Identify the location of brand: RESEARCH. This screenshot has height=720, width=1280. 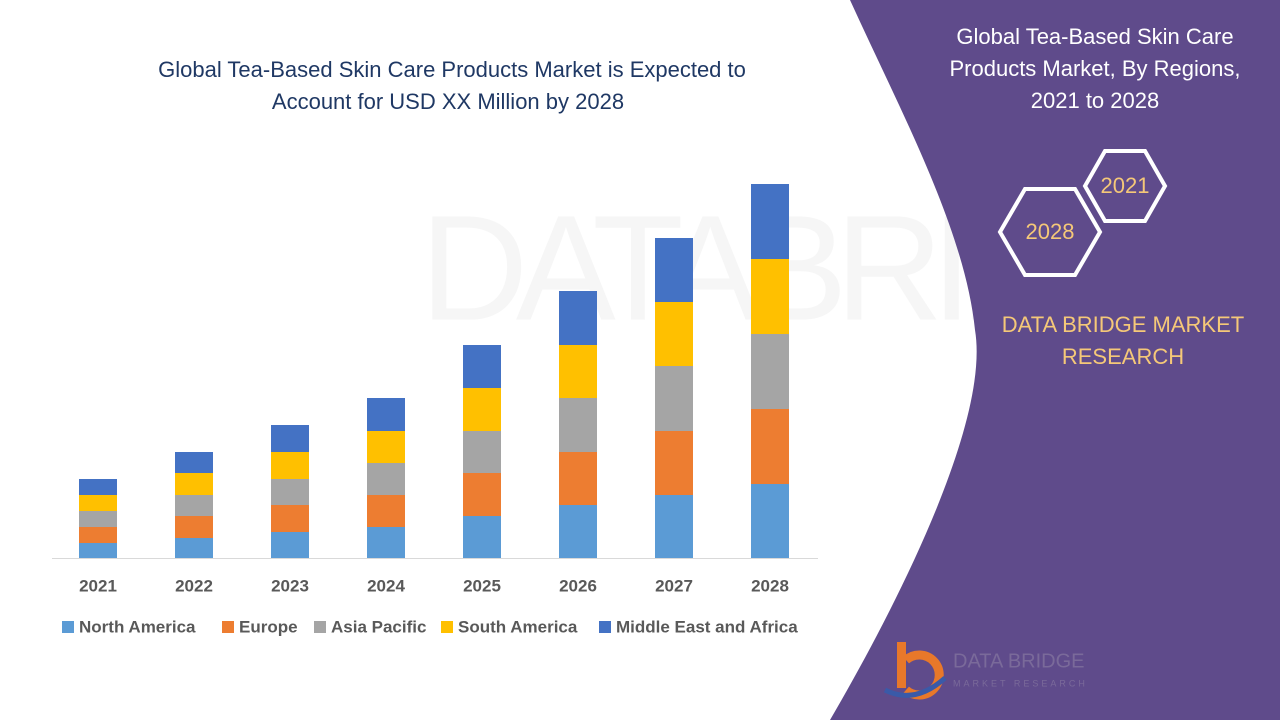
(1123, 356).